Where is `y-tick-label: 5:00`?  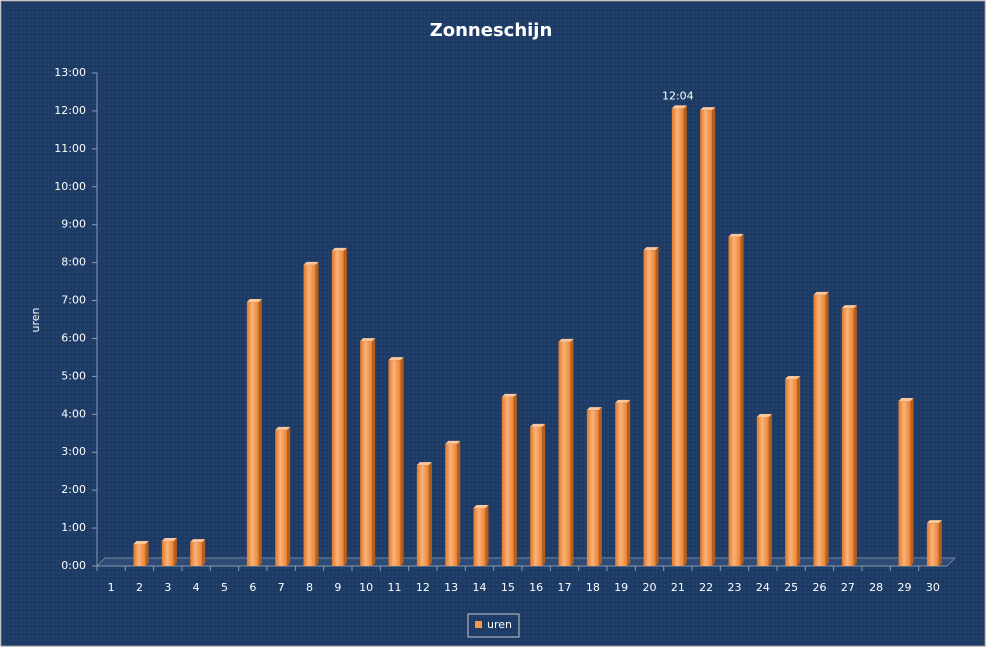 y-tick-label: 5:00 is located at coordinates (73, 375).